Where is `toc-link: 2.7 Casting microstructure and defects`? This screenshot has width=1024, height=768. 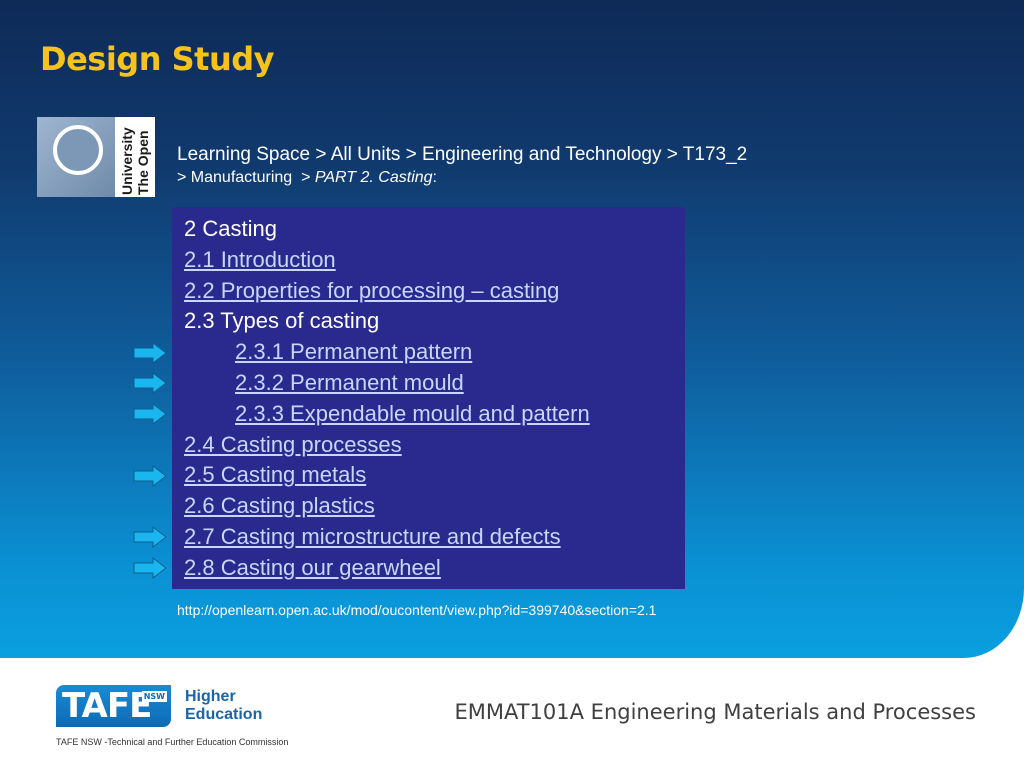
toc-link: 2.7 Casting microstructure and defects is located at coordinates (372, 536).